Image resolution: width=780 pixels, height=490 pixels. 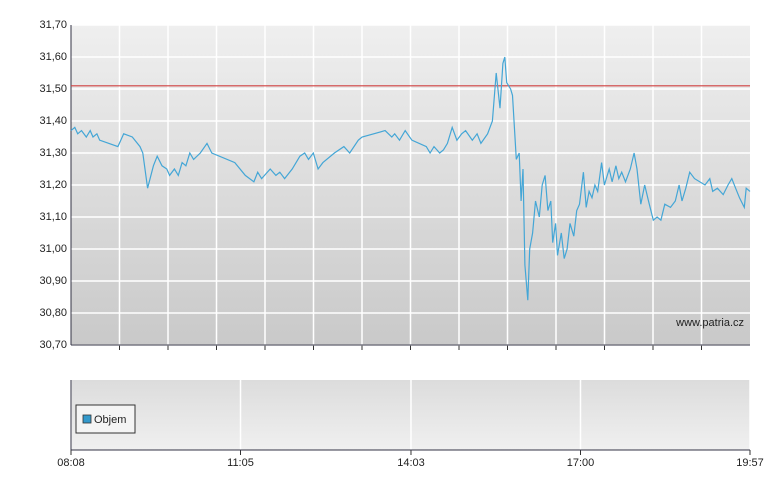 I want to click on y-tick-label: 31,20, so click(x=53, y=185).